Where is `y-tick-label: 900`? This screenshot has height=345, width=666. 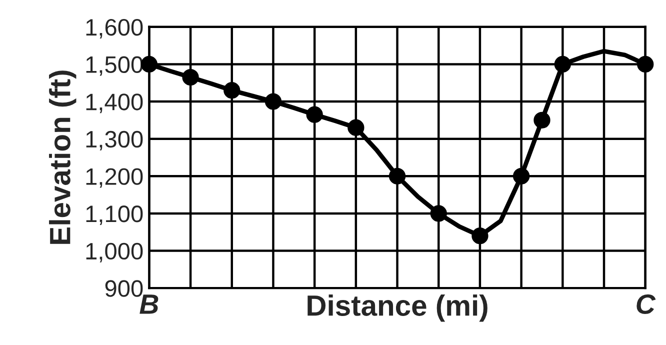 y-tick-label: 900 is located at coordinates (124, 288).